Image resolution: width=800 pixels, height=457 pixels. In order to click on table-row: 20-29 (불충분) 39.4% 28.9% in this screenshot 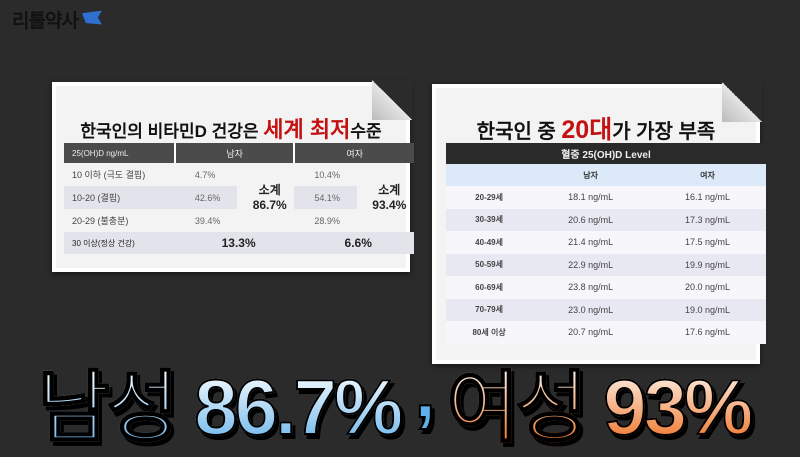, I will do `click(206, 221)`.